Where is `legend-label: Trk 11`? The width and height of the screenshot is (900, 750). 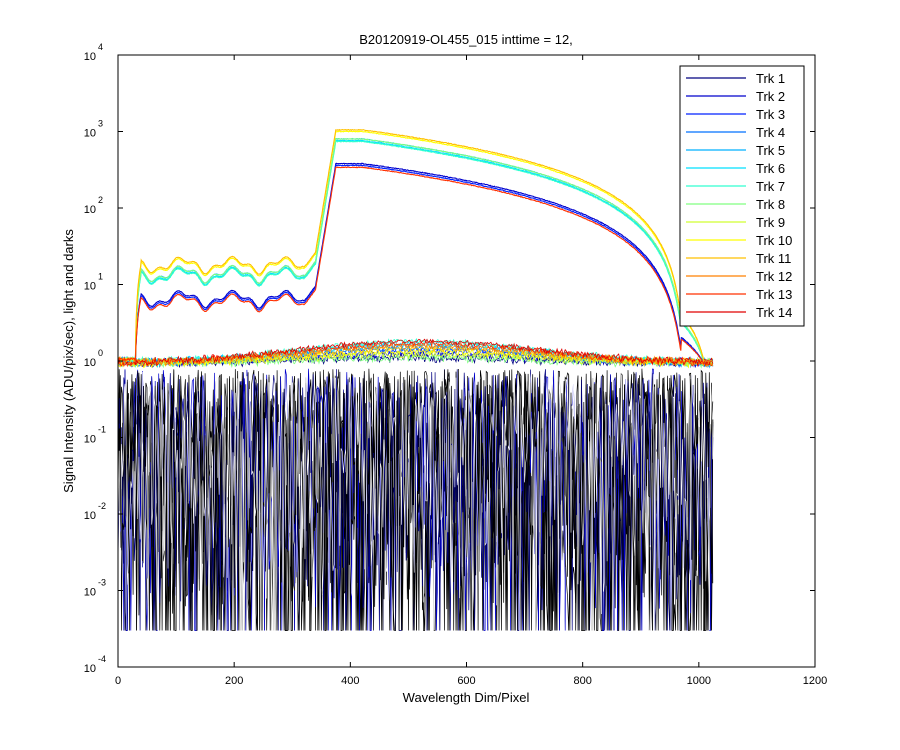
legend-label: Trk 11 is located at coordinates (773, 258).